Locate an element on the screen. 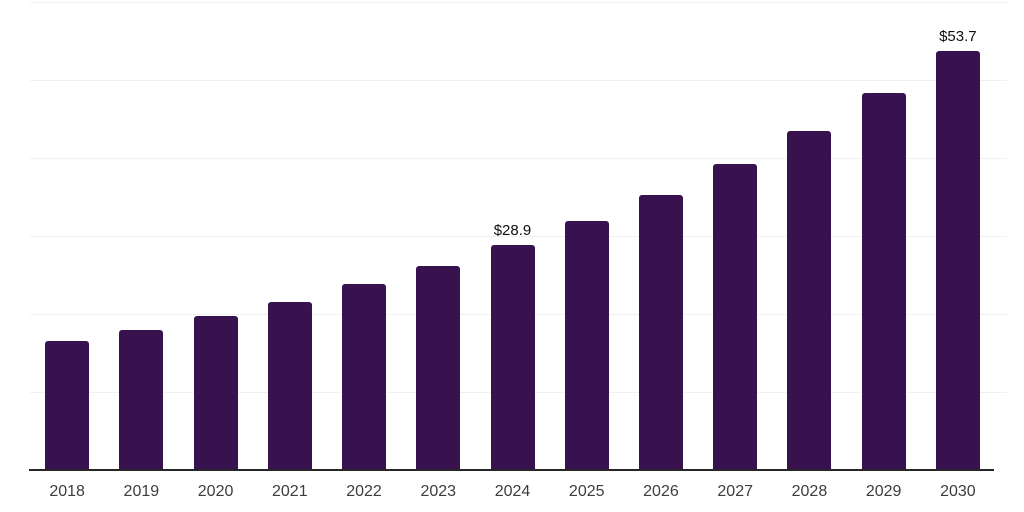 This screenshot has height=512, width=1024. x-tick-label-2025: 2025 is located at coordinates (586, 491).